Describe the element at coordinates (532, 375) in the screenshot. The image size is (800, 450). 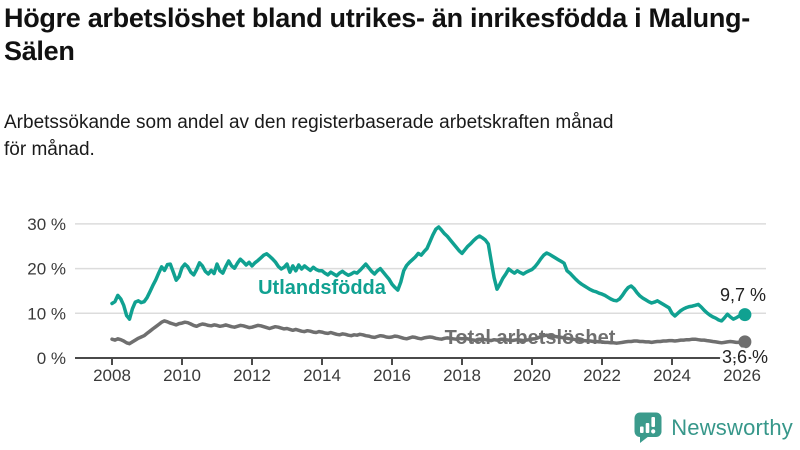
I see `x-tick-label: 2020` at that location.